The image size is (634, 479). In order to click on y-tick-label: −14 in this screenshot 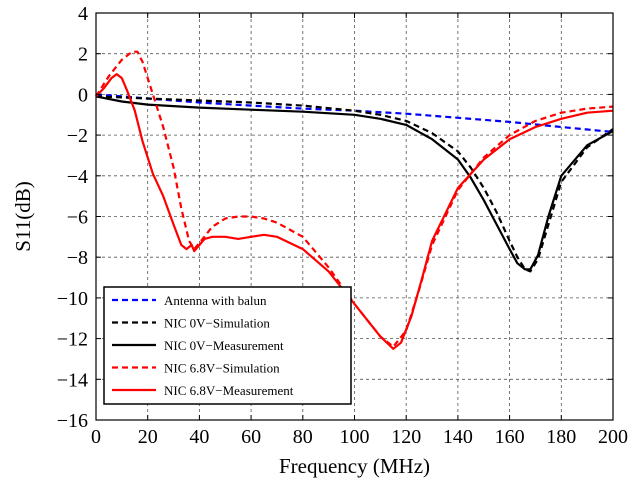, I will do `click(72, 380)`.